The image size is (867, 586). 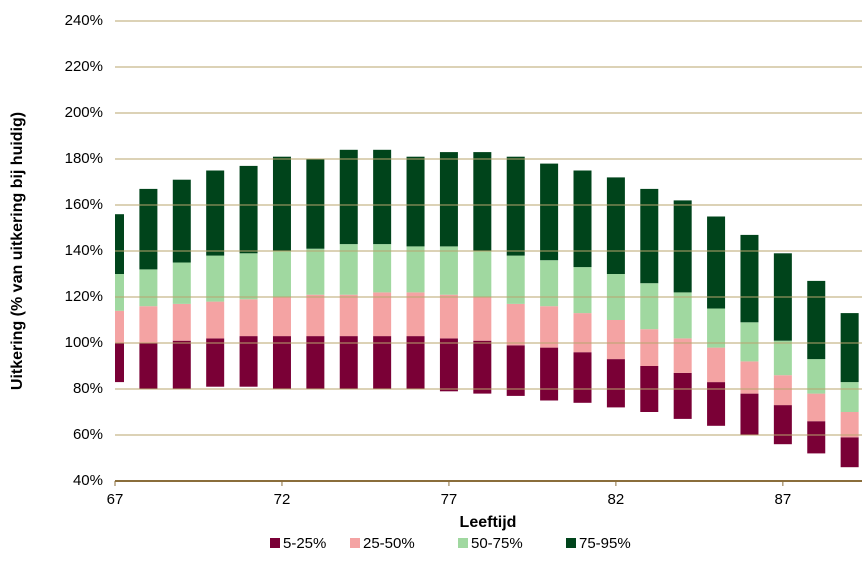 What do you see at coordinates (84, 112) in the screenshot?
I see `y-tick-label: 200%` at bounding box center [84, 112].